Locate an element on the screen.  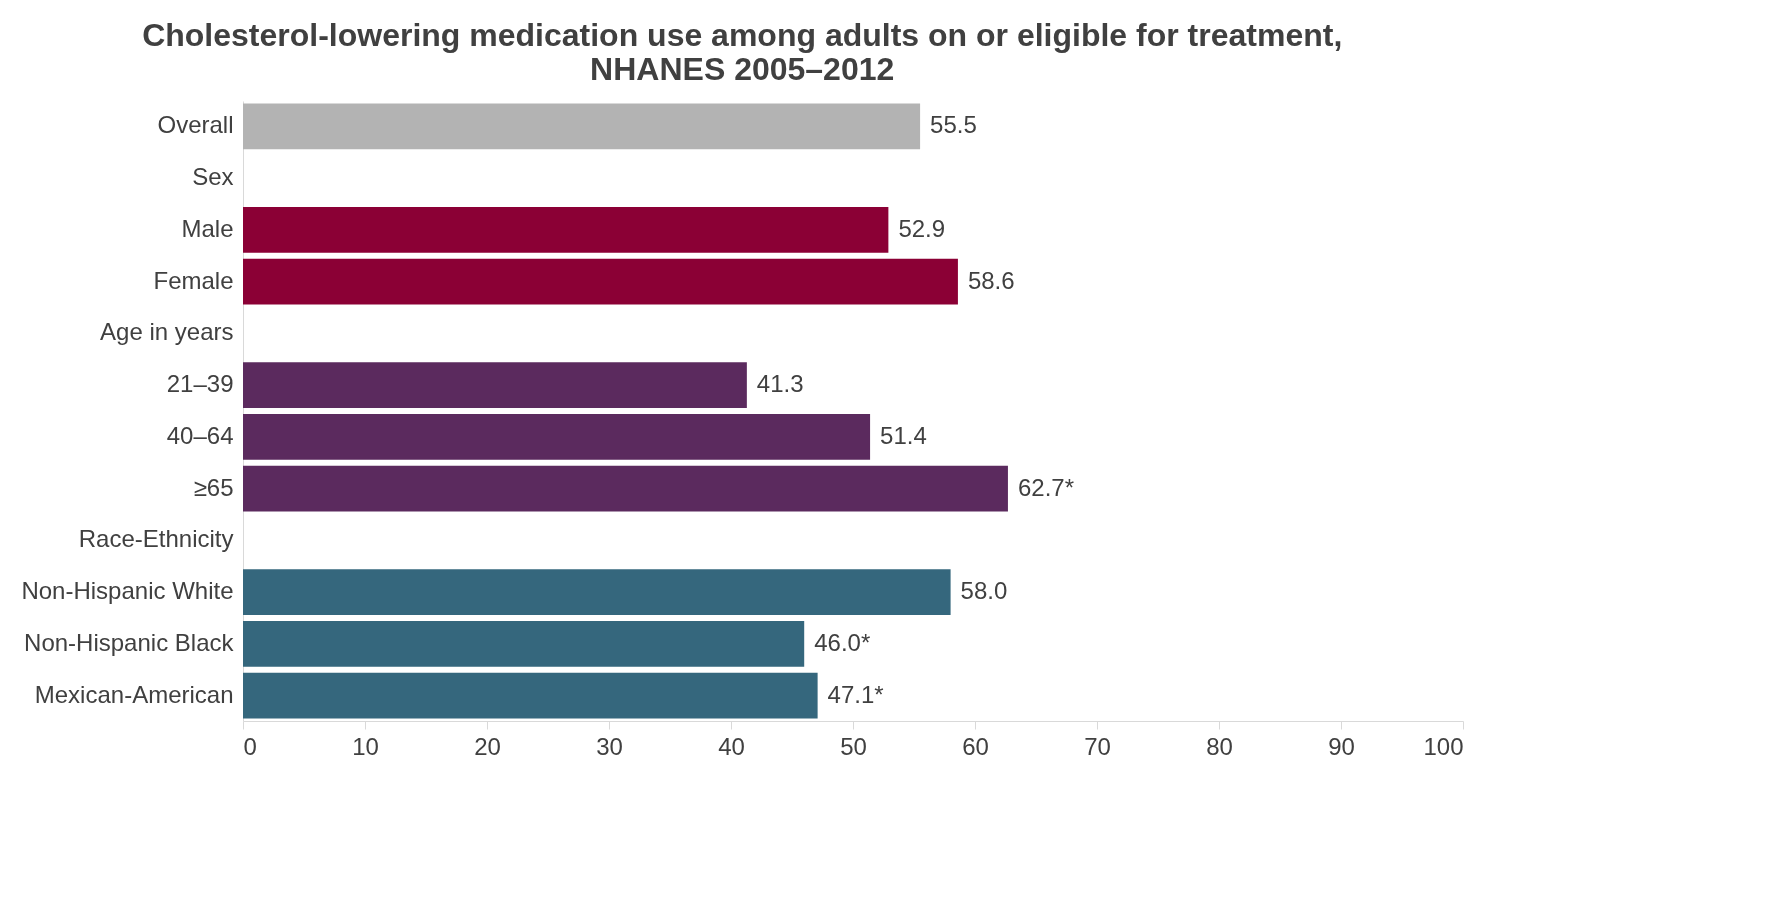
y-tick-label: 40–64 is located at coordinates (200, 435).